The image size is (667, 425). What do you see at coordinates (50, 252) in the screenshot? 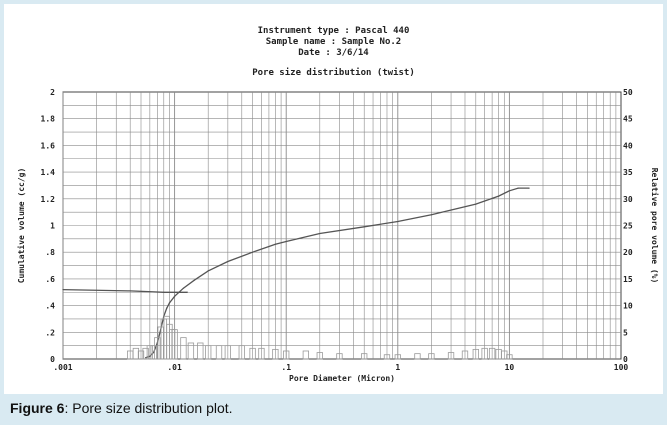
I see `y-tick-label: .8` at bounding box center [50, 252].